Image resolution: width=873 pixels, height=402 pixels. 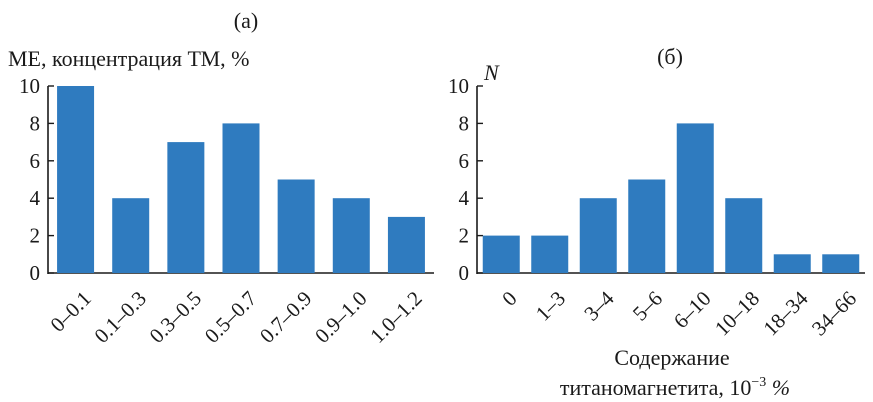 I want to click on panel-b-x-tick-label: 10–18, so click(x=737, y=313).